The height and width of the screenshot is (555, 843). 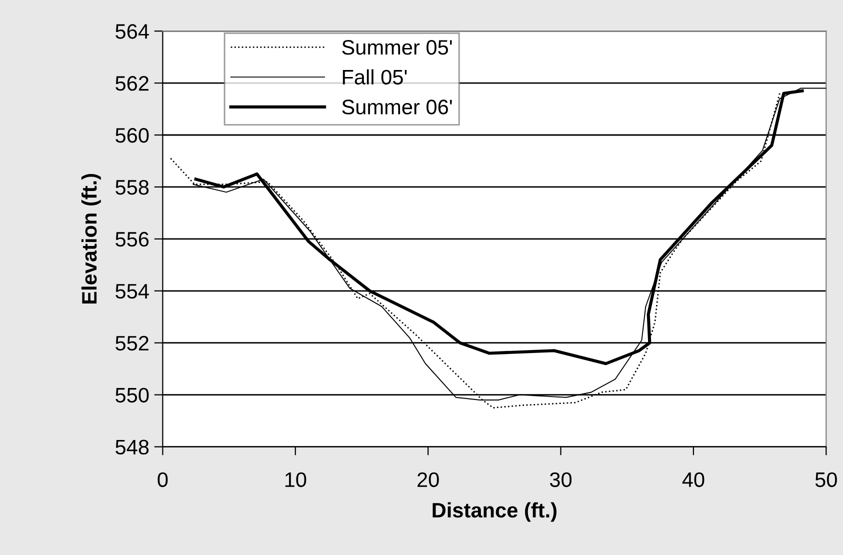 What do you see at coordinates (428, 480) in the screenshot?
I see `x-tick-label: 20` at bounding box center [428, 480].